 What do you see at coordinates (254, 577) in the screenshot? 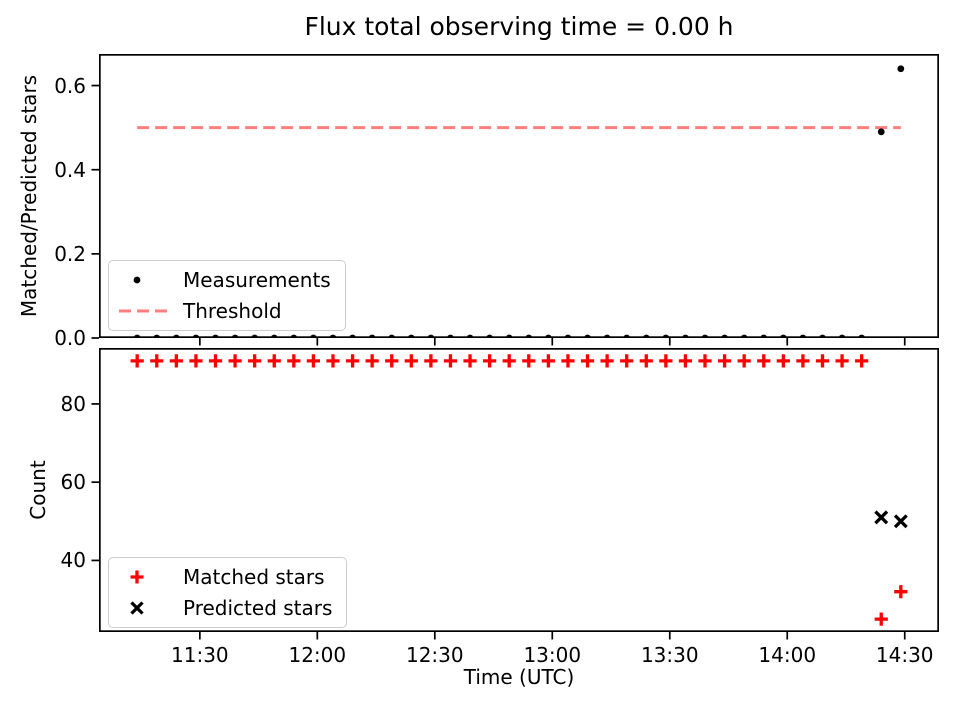
I see `legend-label-matched-stars: Matched stars` at bounding box center [254, 577].